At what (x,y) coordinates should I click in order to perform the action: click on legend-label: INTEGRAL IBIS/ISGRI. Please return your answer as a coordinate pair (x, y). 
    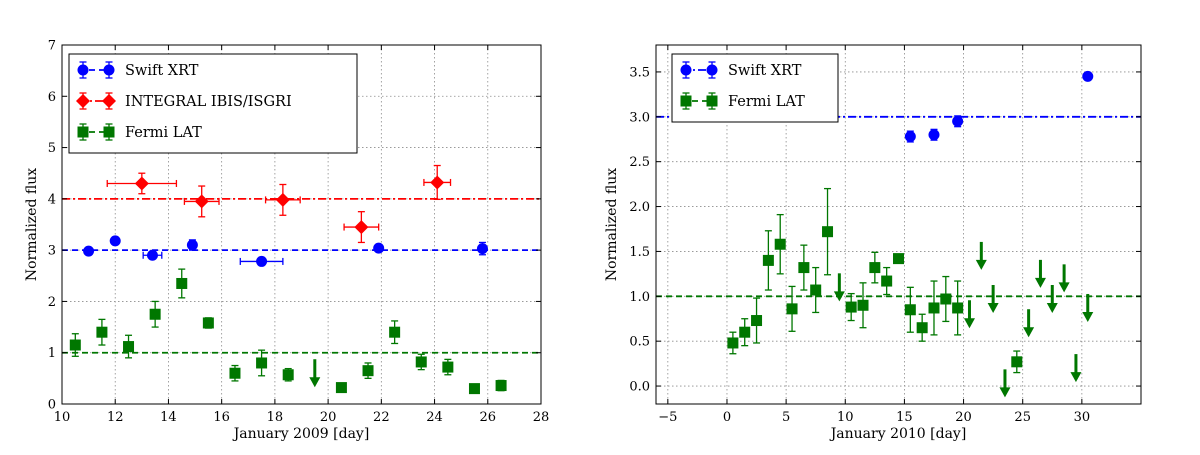
    Looking at the image, I should click on (208, 102).